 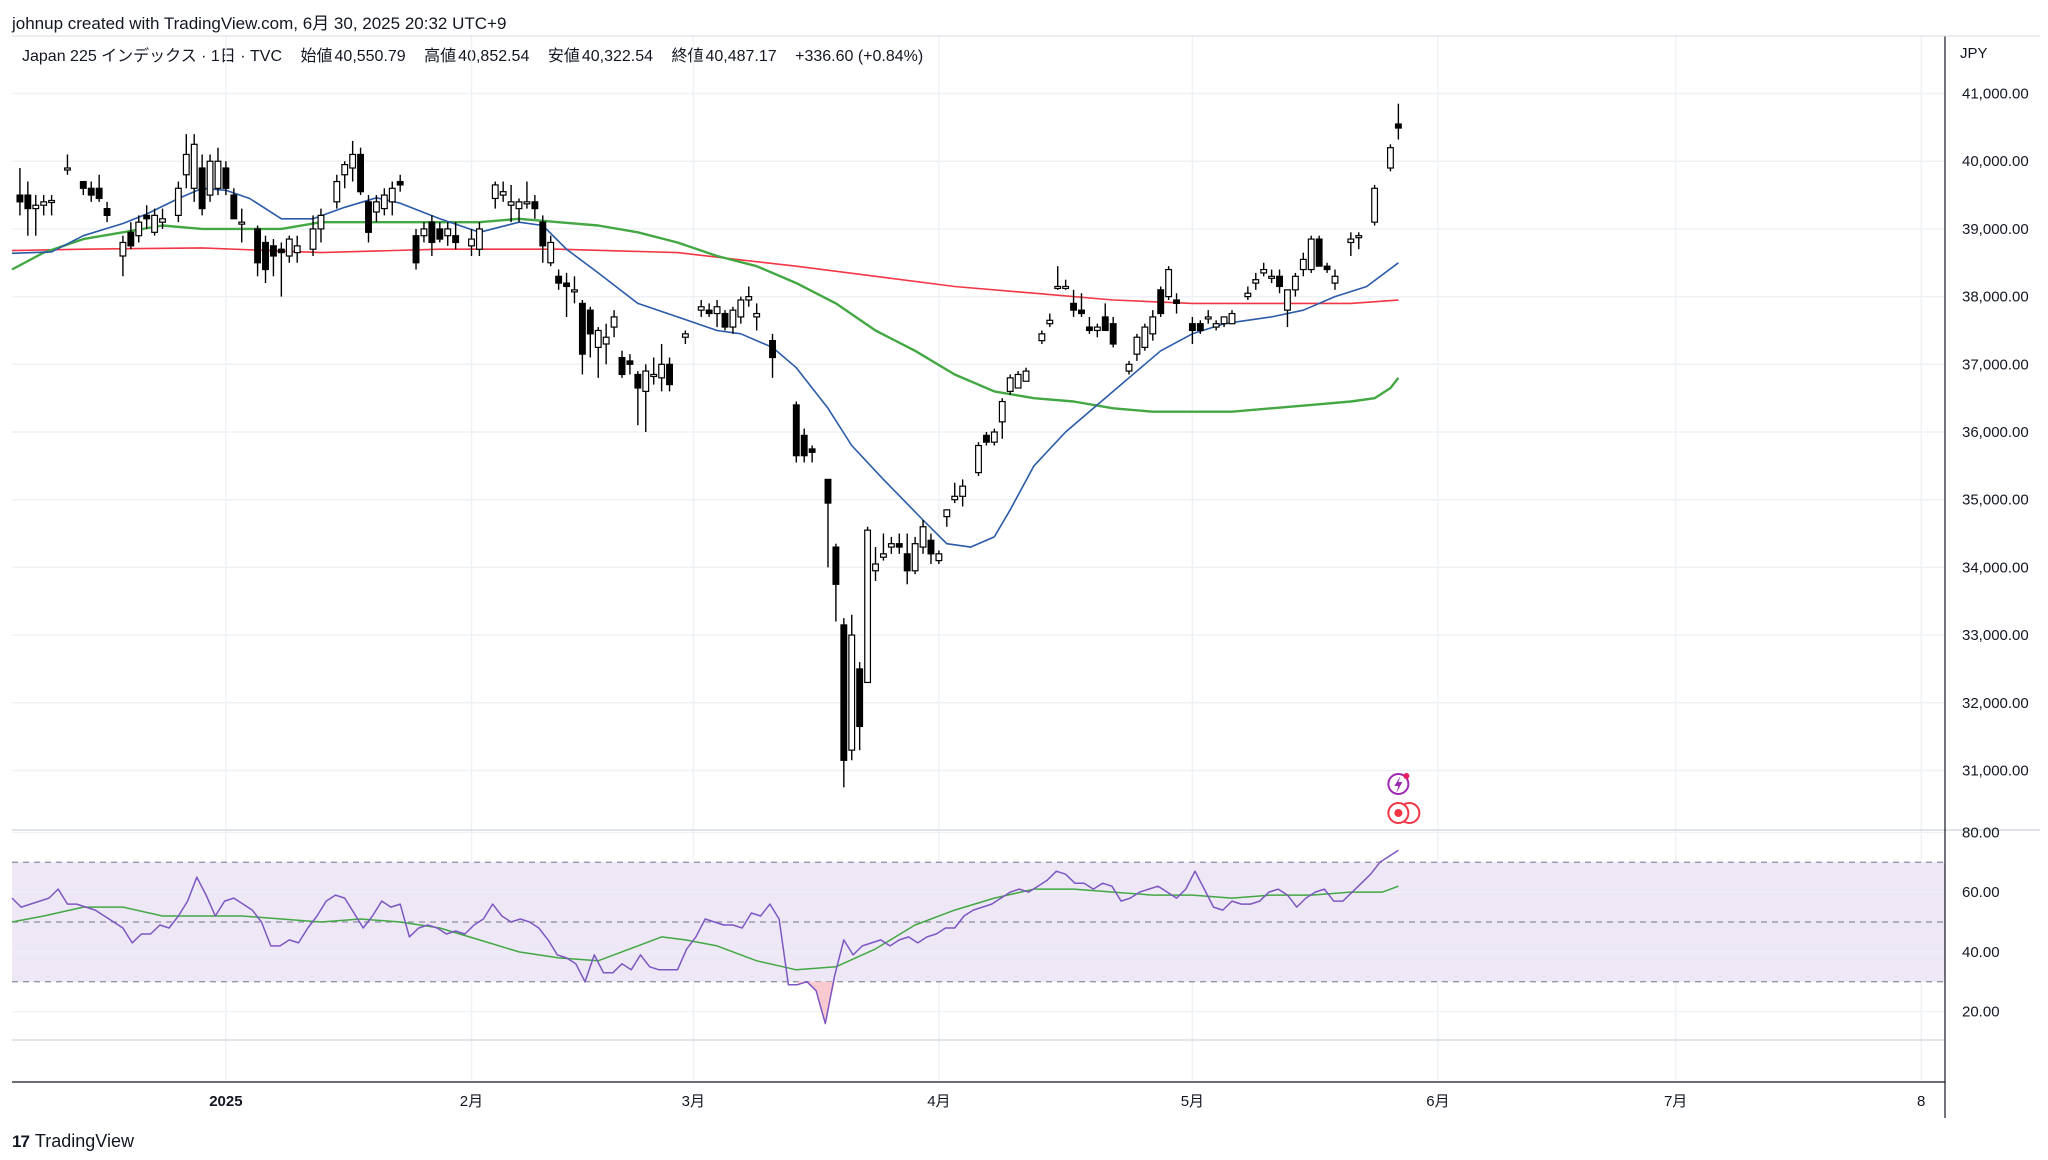 What do you see at coordinates (816, 1002) in the screenshot?
I see `rsi-oversold-fill` at bounding box center [816, 1002].